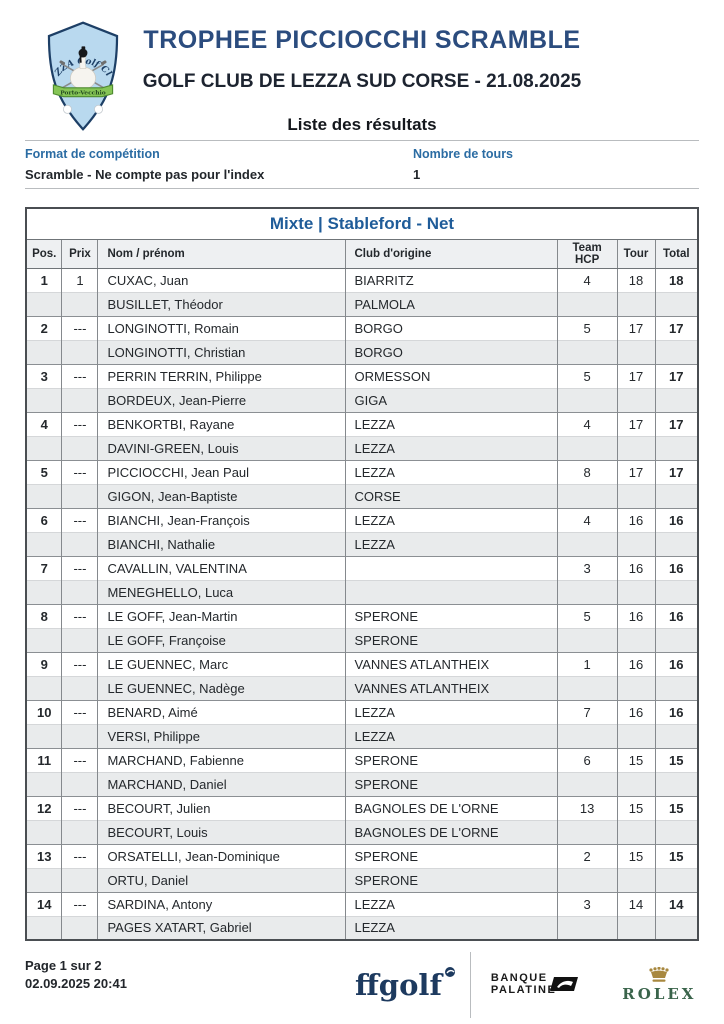 This screenshot has width=724, height=1024. What do you see at coordinates (362, 352) in the screenshot?
I see `table-row: LONGINOTTI, Christian BORGO` at bounding box center [362, 352].